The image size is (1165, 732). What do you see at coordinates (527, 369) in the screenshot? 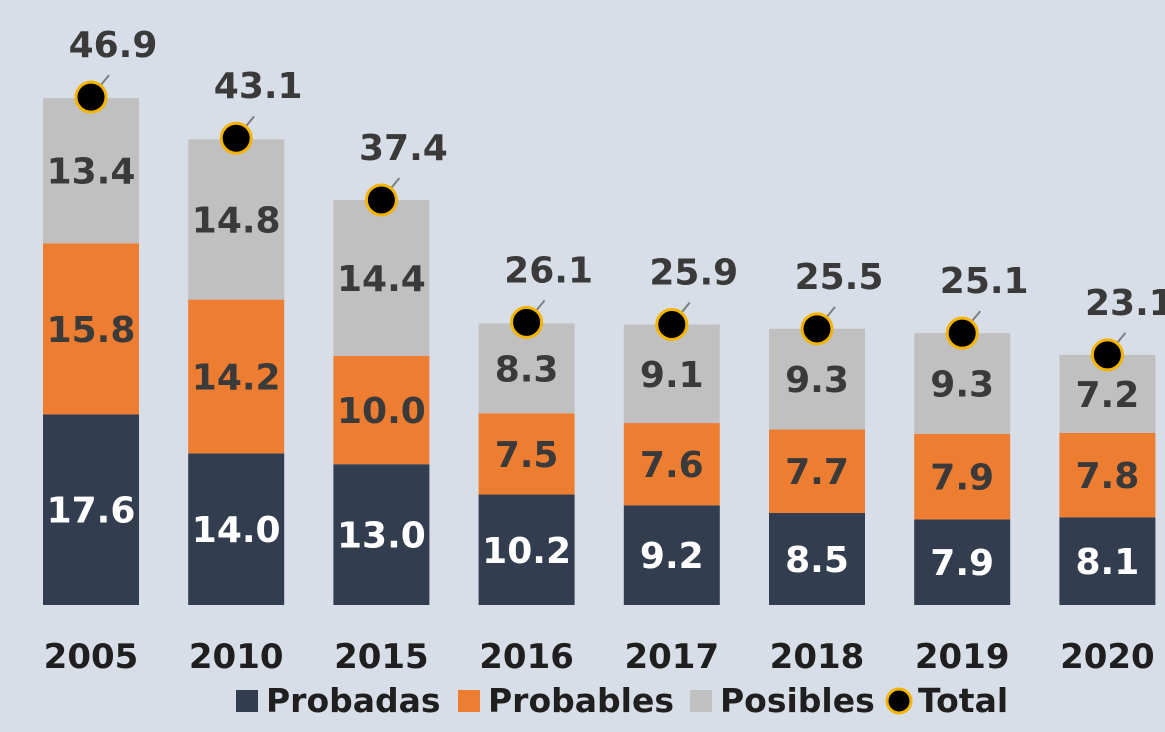
I see `data-label-posibles-2016: 8.3` at bounding box center [527, 369].